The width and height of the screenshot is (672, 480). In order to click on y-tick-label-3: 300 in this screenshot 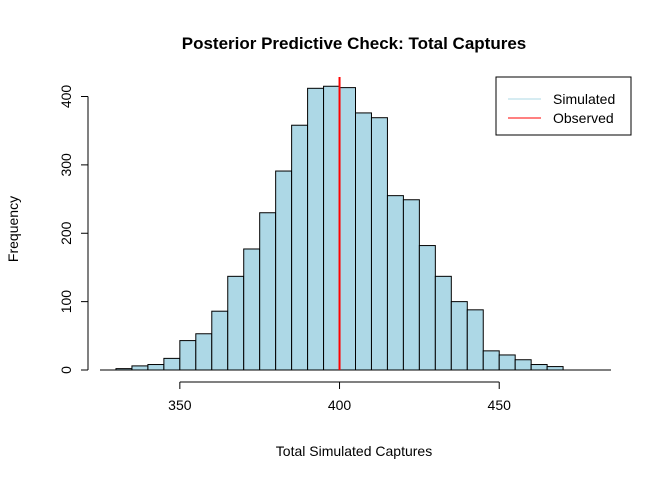, I will do `click(66, 165)`.